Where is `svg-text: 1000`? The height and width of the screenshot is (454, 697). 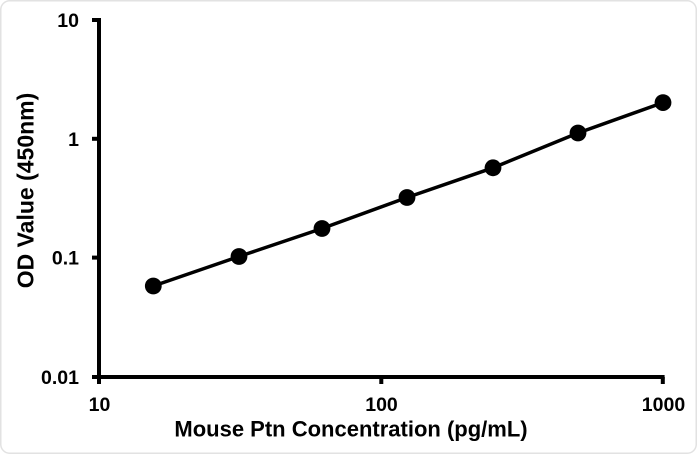
svg-text: 1000 is located at coordinates (664, 405).